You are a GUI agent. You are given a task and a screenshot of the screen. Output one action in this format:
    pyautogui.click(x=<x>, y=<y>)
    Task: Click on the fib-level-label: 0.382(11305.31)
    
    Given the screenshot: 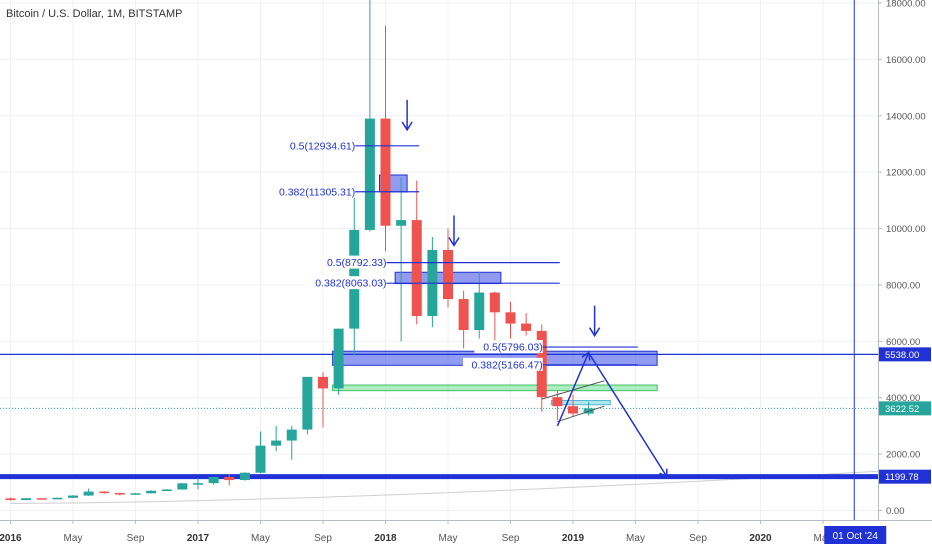 What is the action you would take?
    pyautogui.click(x=317, y=192)
    